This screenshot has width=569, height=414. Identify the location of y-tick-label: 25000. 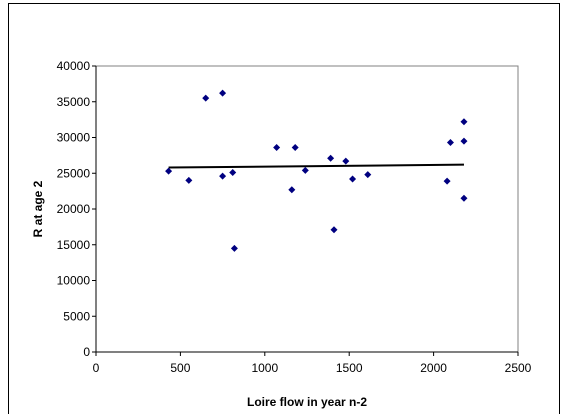
(74, 173).